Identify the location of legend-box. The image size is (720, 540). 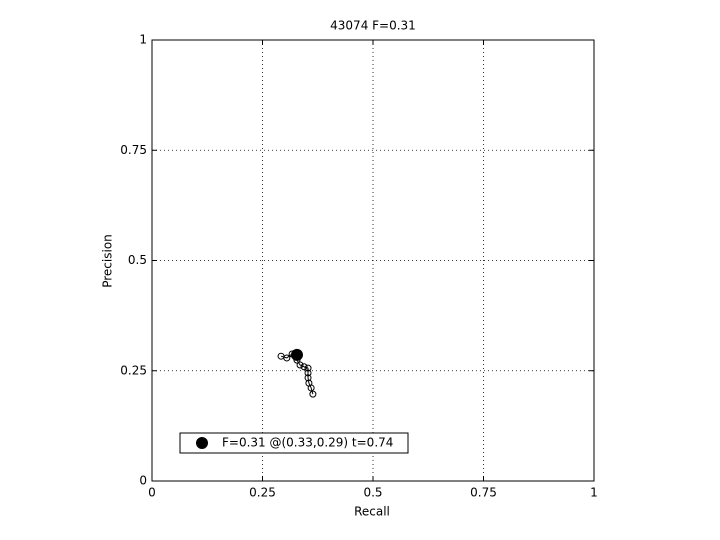
(294, 443).